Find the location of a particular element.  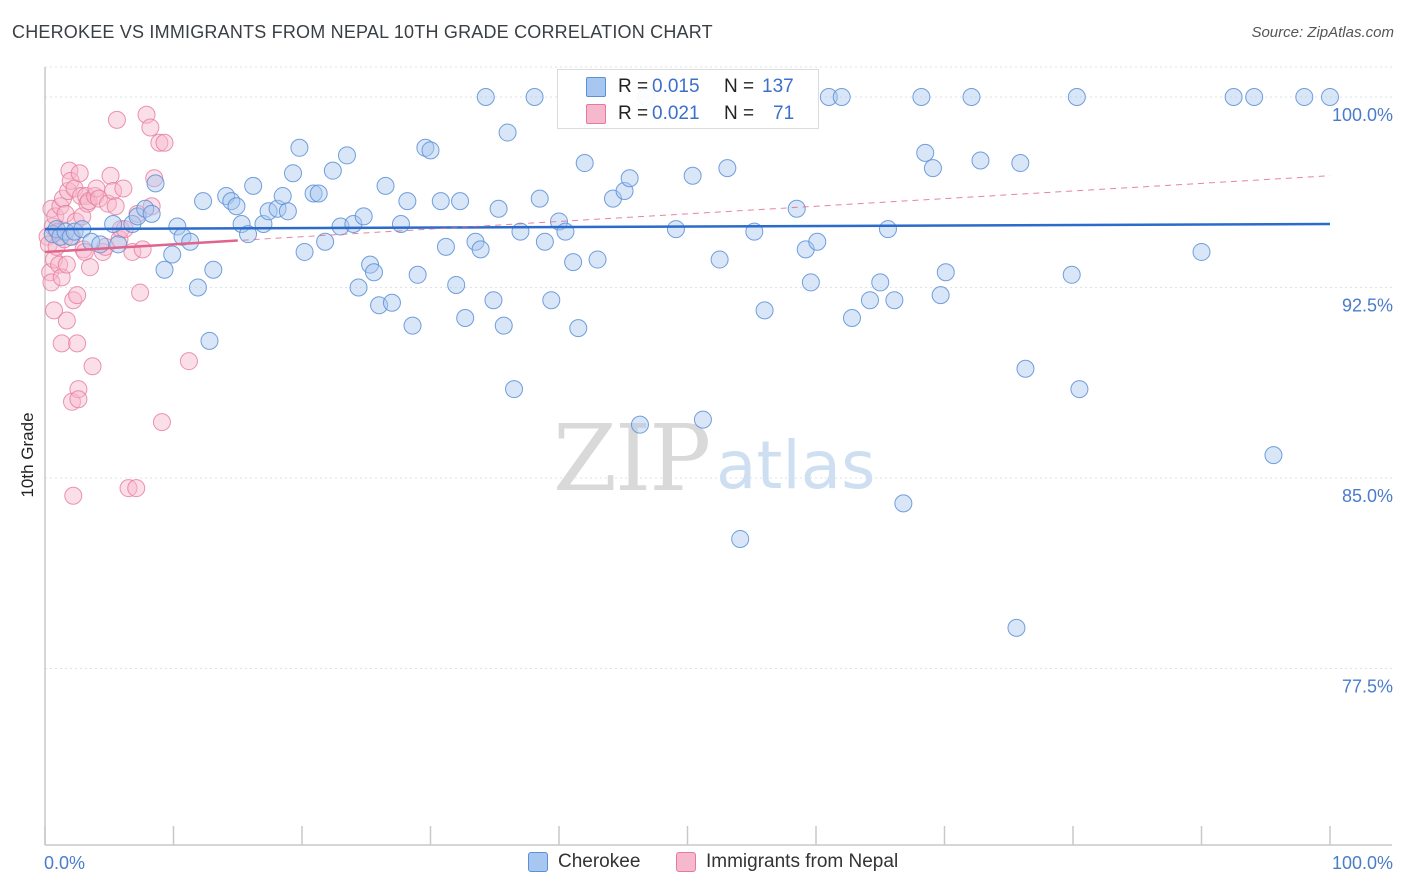

stats-swatch-cherokee is located at coordinates (596, 87).